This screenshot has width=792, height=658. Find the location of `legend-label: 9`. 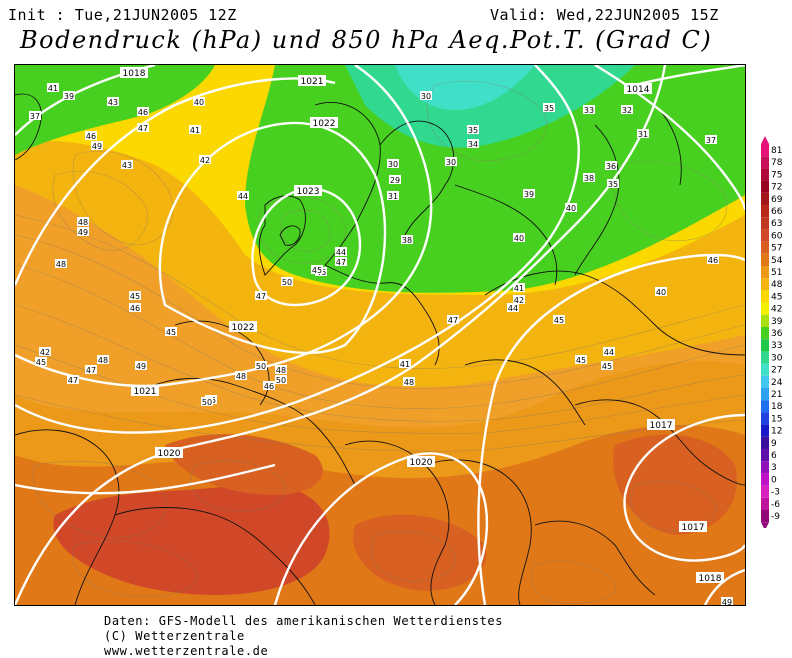

legend-label: 9 is located at coordinates (774, 444).